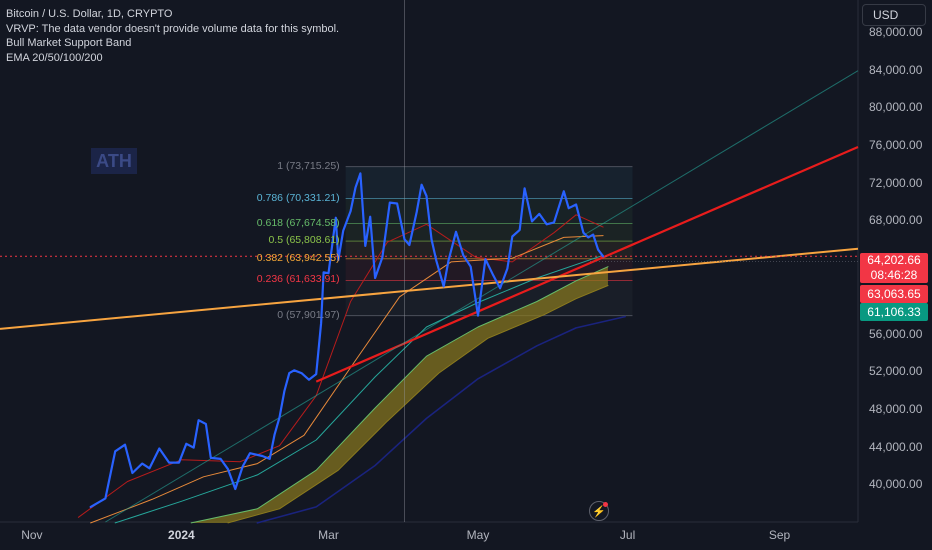  What do you see at coordinates (478, 535) in the screenshot?
I see `time-tick-label: May` at bounding box center [478, 535].